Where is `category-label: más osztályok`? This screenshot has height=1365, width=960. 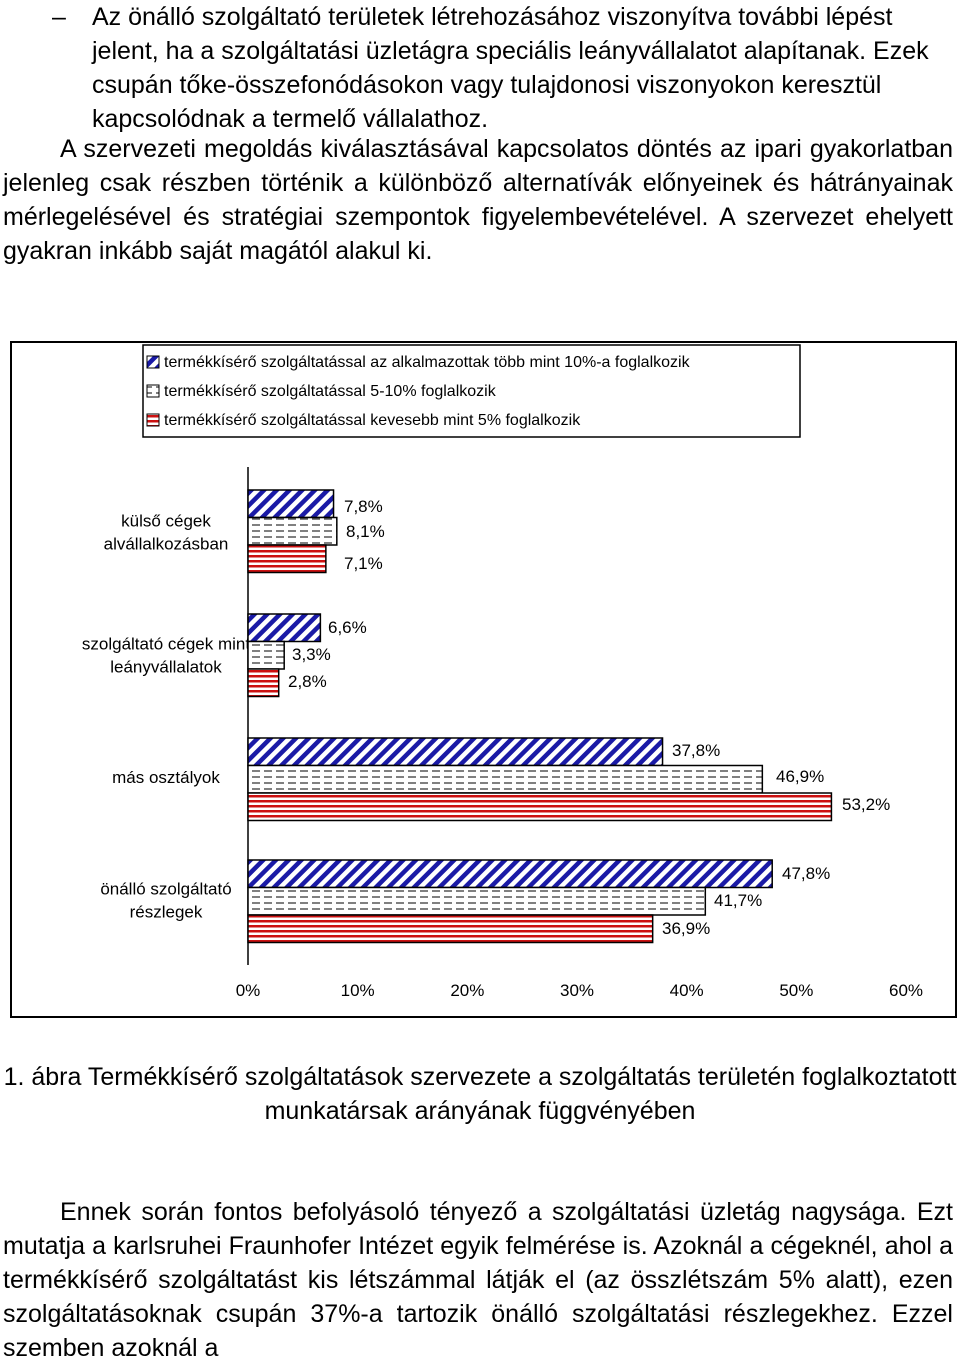
category-label: más osztályok is located at coordinates (166, 777).